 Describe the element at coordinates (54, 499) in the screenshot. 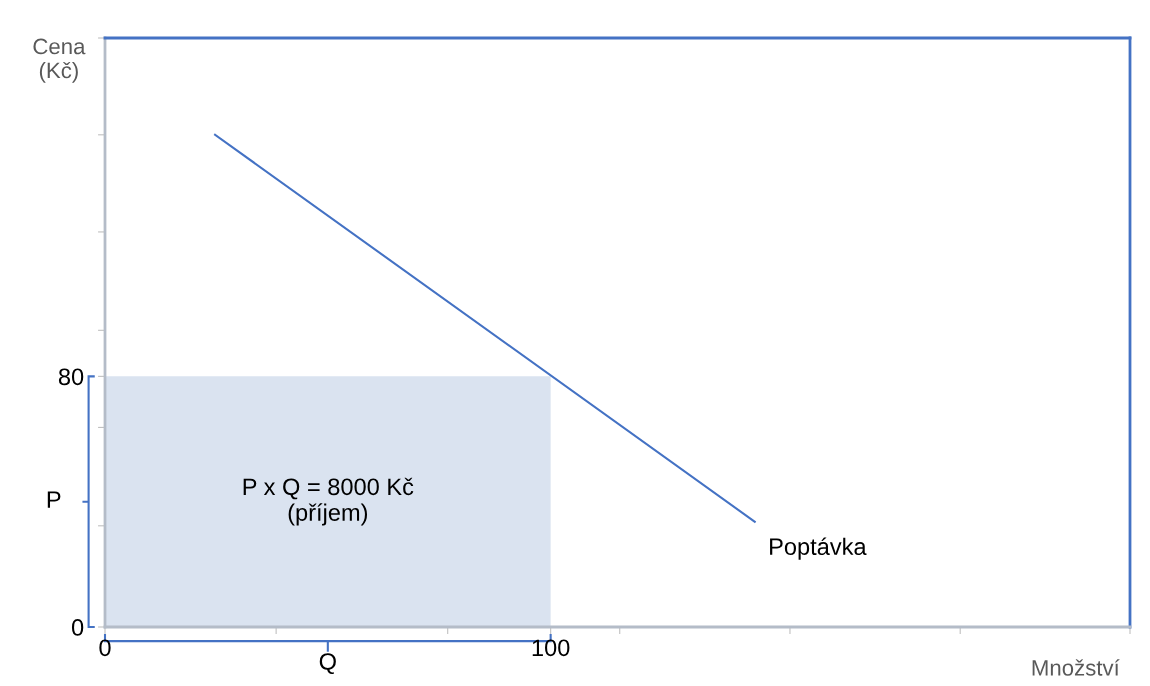

I see `text: P` at that location.